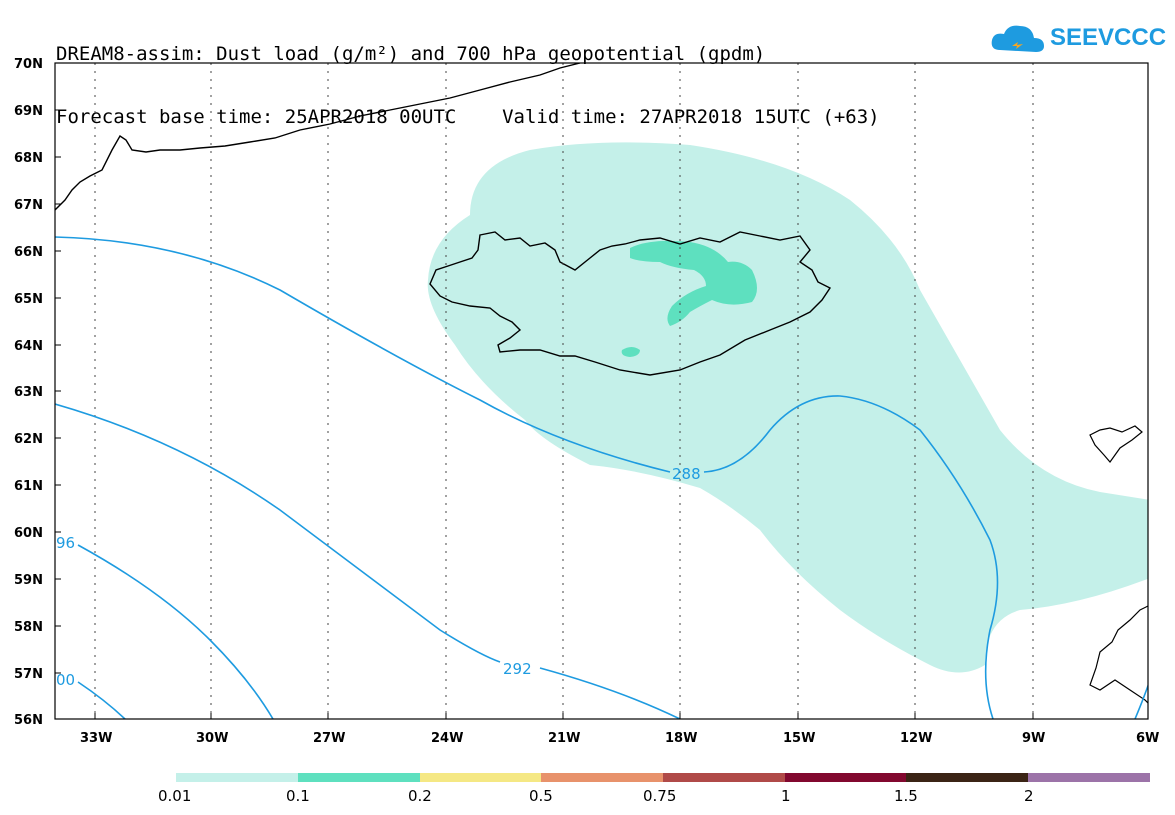 The height and width of the screenshot is (815, 1175). I want to click on faroe-islands, so click(1116, 444).